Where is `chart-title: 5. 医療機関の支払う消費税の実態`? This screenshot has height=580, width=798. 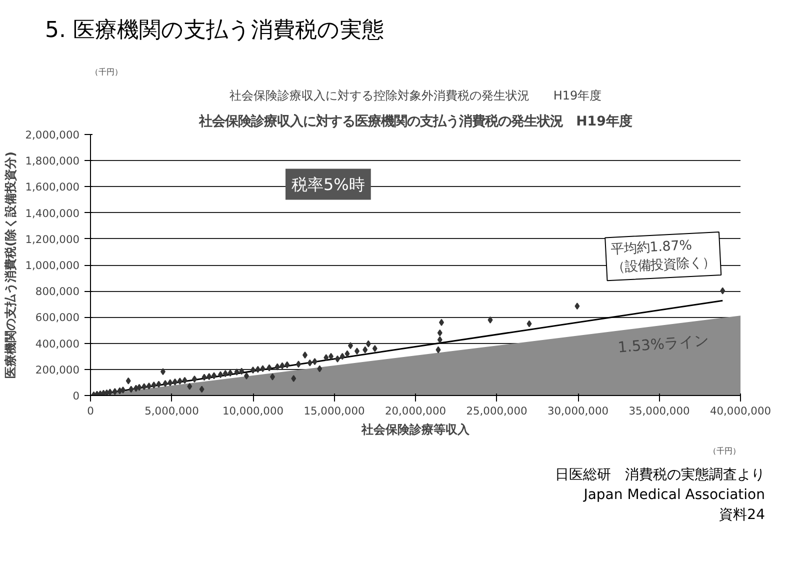 chart-title: 5. 医療機関の支払う消費税の実態 is located at coordinates (214, 31).